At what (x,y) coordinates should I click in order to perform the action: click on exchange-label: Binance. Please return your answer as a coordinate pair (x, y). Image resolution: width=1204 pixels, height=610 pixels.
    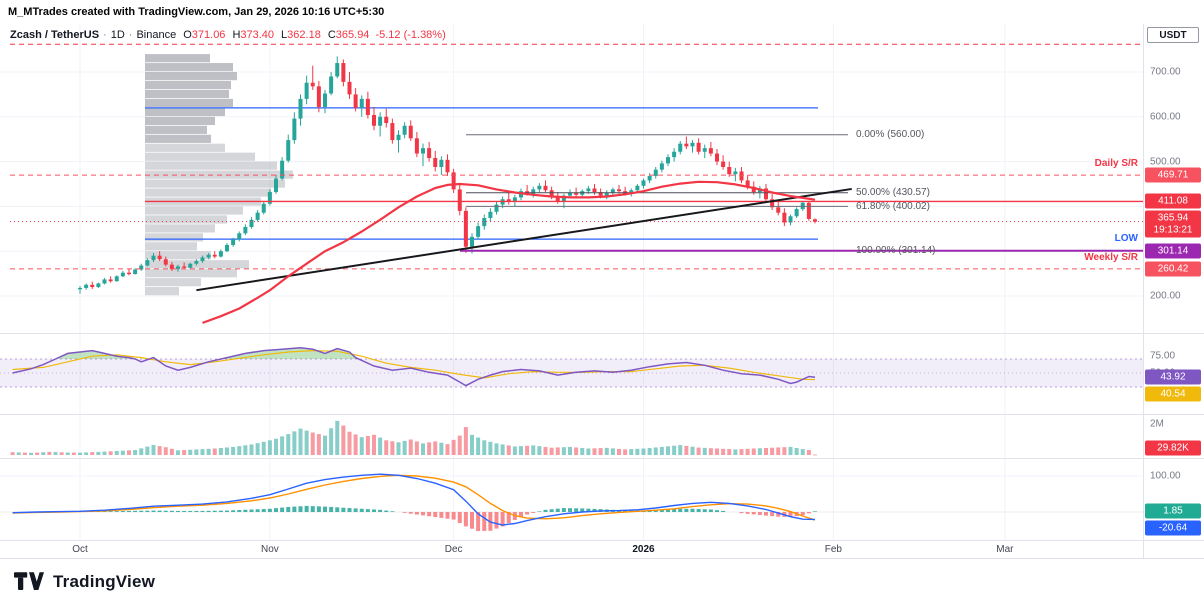
    Looking at the image, I should click on (156, 35).